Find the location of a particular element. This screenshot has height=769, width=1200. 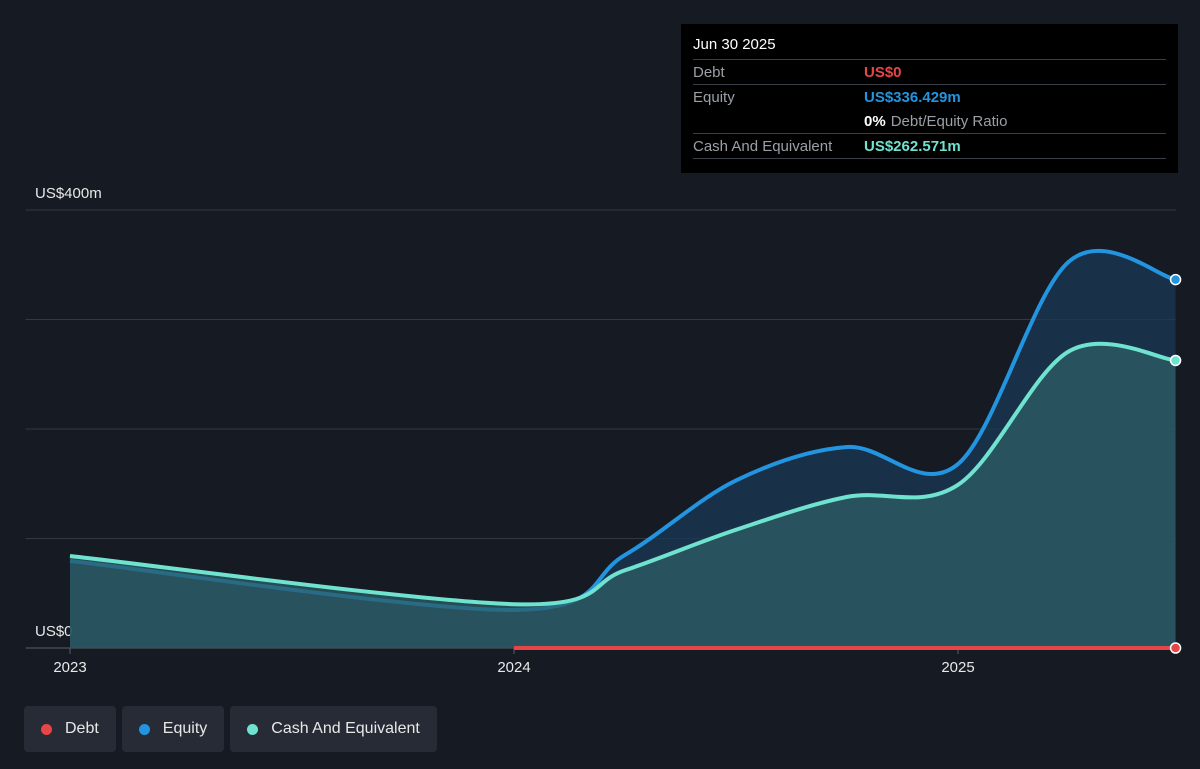

legend-item: Cash And Equivalent is located at coordinates (333, 729).